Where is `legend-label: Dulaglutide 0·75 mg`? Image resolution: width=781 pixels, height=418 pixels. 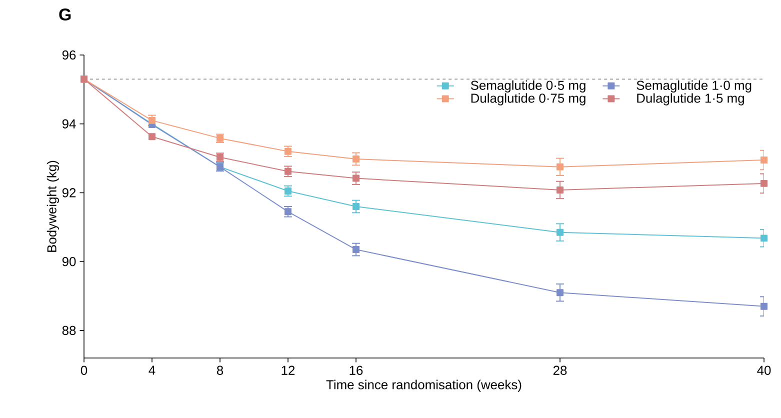 legend-label: Dulaglutide 0·75 mg is located at coordinates (528, 99).